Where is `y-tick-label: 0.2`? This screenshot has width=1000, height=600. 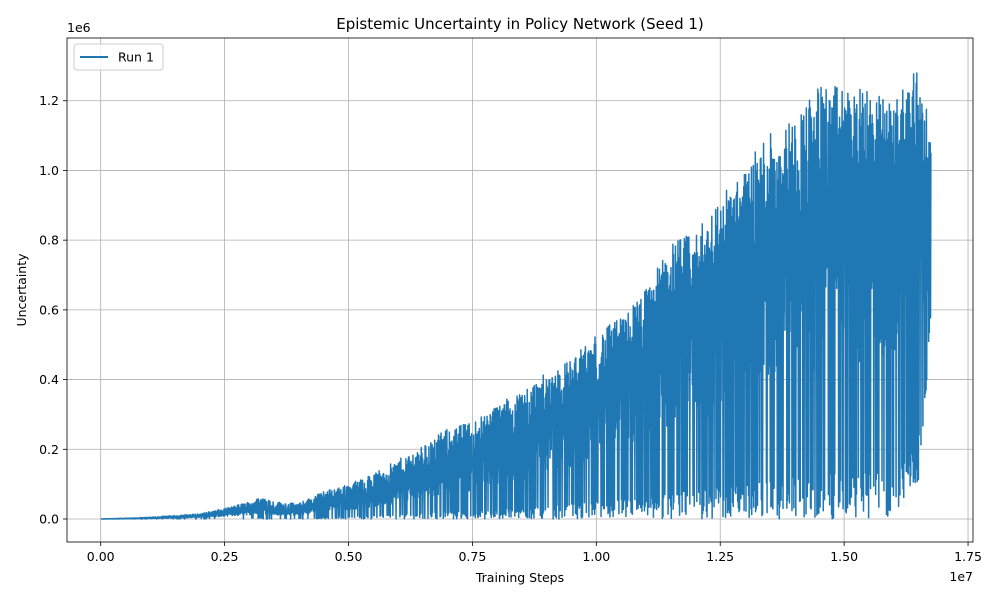 y-tick-label: 0.2 is located at coordinates (49, 449).